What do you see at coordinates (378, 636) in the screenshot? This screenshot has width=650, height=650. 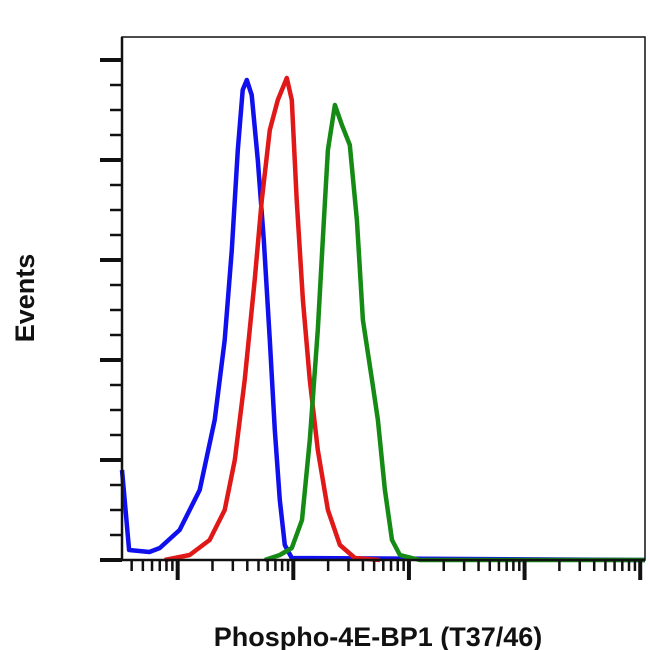 I see `x-axis-label: Phospho-4E-BP1 (T37/46)` at bounding box center [378, 636].